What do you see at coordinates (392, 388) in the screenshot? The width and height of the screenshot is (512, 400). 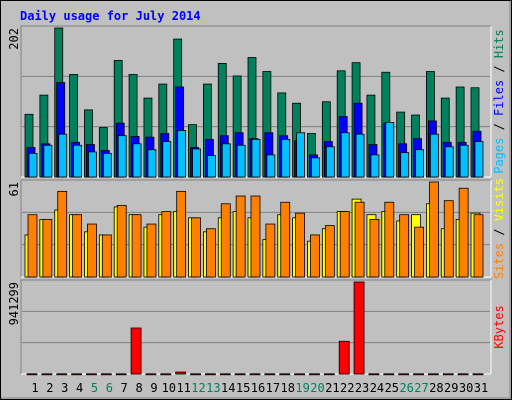 I see `x-tick-label: 25` at bounding box center [392, 388].